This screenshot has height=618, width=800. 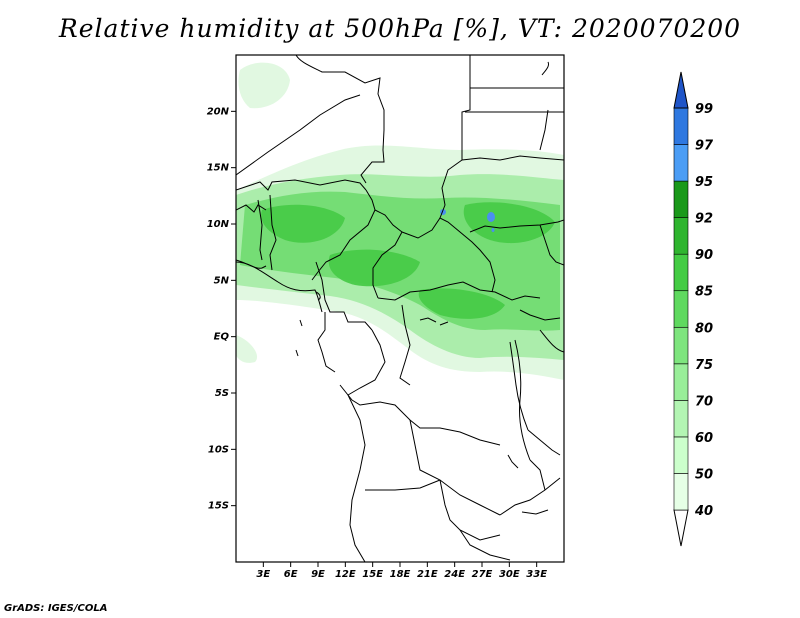 What do you see at coordinates (263, 574) in the screenshot?
I see `lon-tick-label: 3E` at bounding box center [263, 574].